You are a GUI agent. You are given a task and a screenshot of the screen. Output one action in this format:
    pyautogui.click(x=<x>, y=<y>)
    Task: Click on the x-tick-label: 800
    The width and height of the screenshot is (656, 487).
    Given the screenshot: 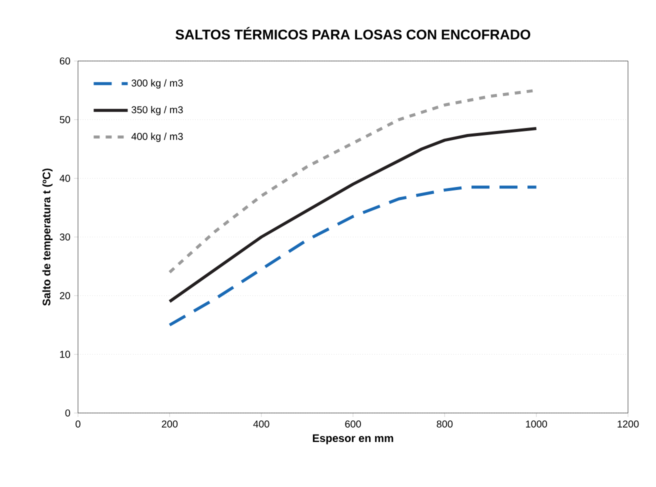 What is the action you would take?
    pyautogui.click(x=444, y=424)
    